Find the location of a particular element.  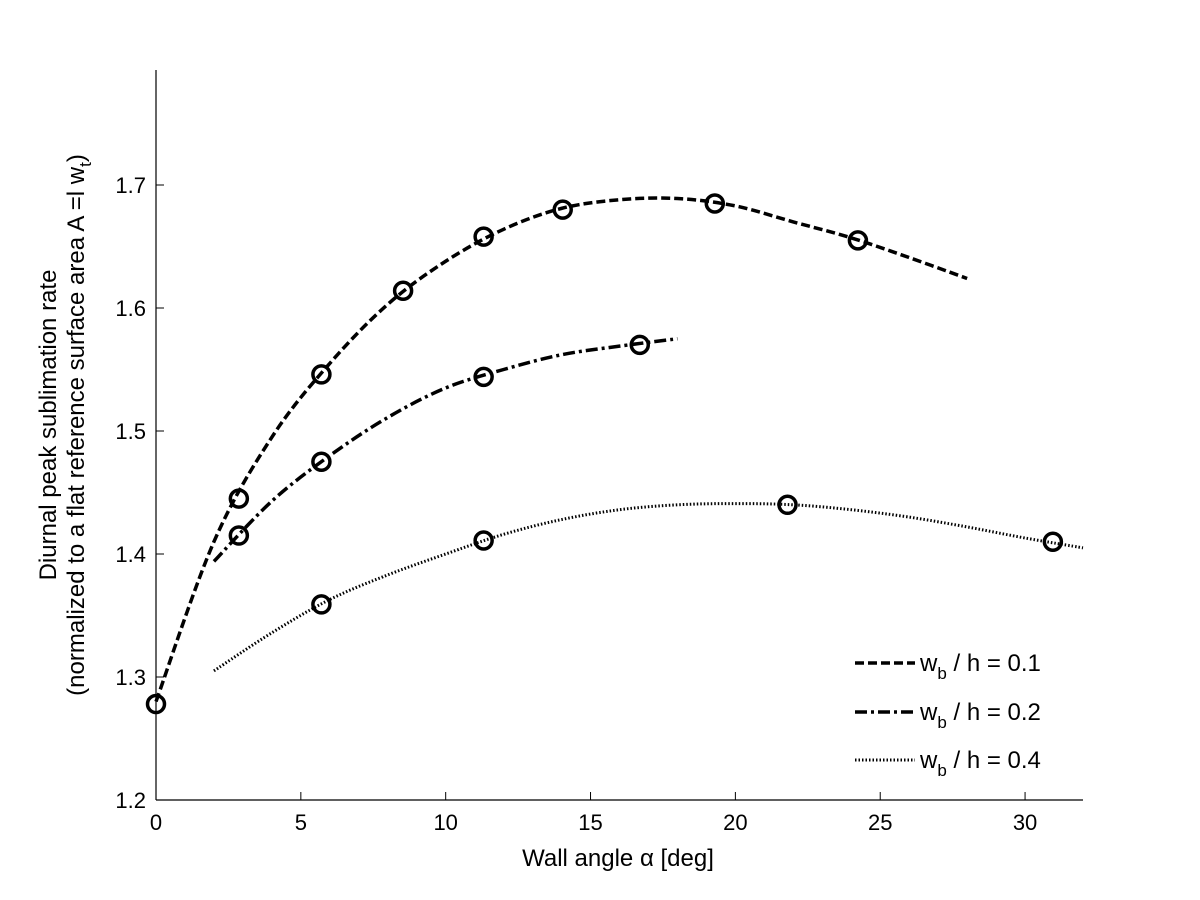

x-tick-label: 15 is located at coordinates (590, 822).